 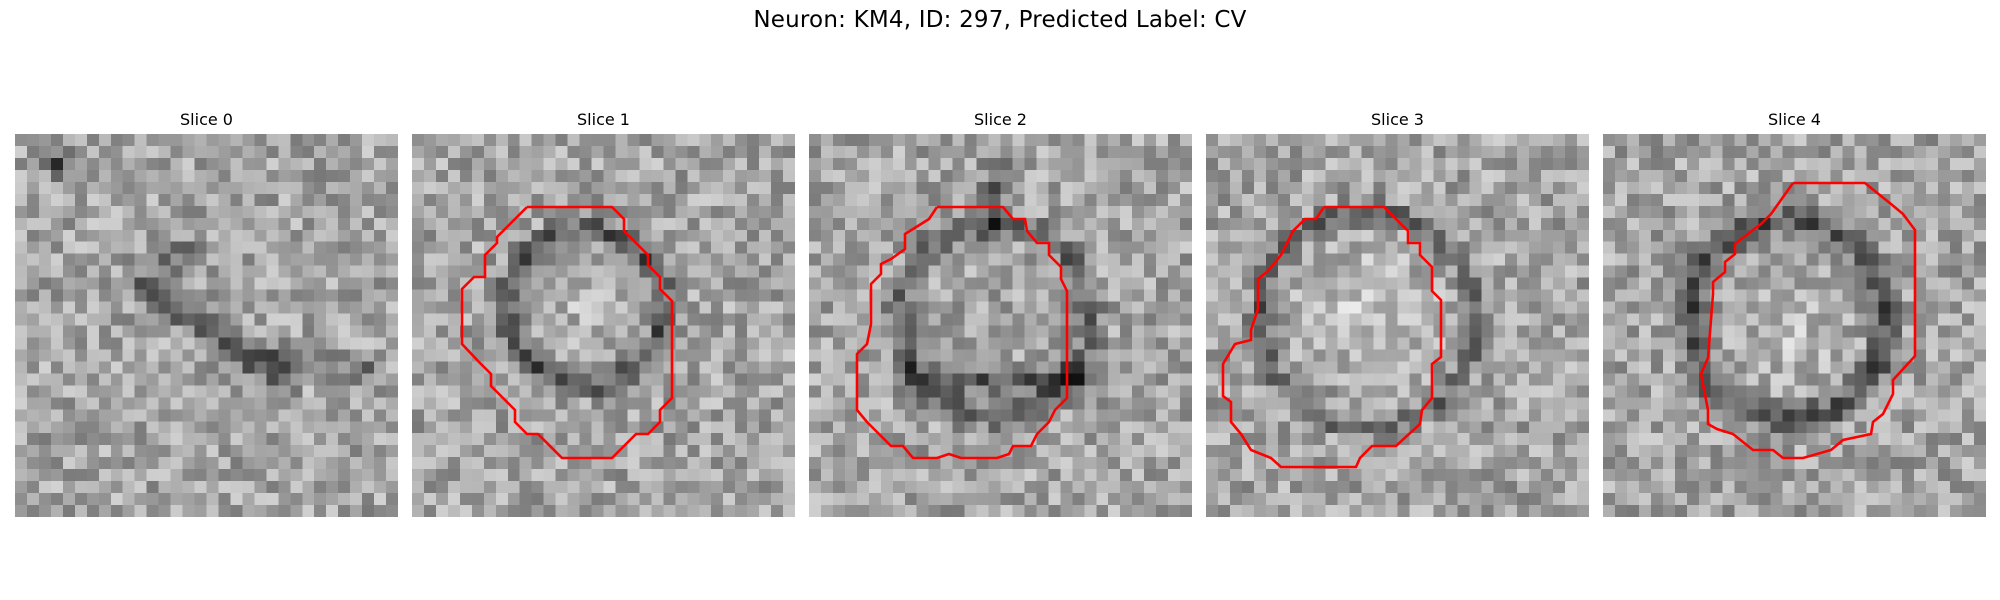 What do you see at coordinates (1000, 119) in the screenshot?
I see `slice-label: Slice 2` at bounding box center [1000, 119].